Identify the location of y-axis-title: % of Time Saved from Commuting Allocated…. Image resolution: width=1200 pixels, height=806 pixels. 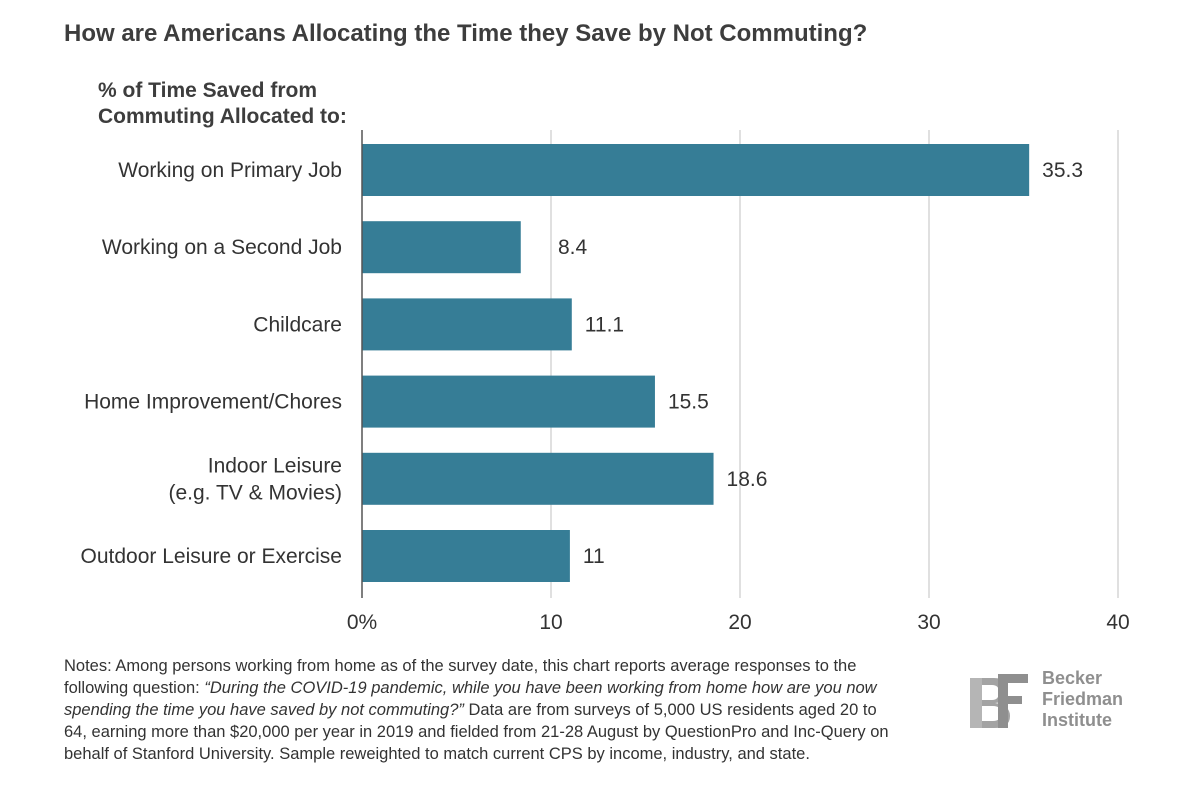
(222, 104).